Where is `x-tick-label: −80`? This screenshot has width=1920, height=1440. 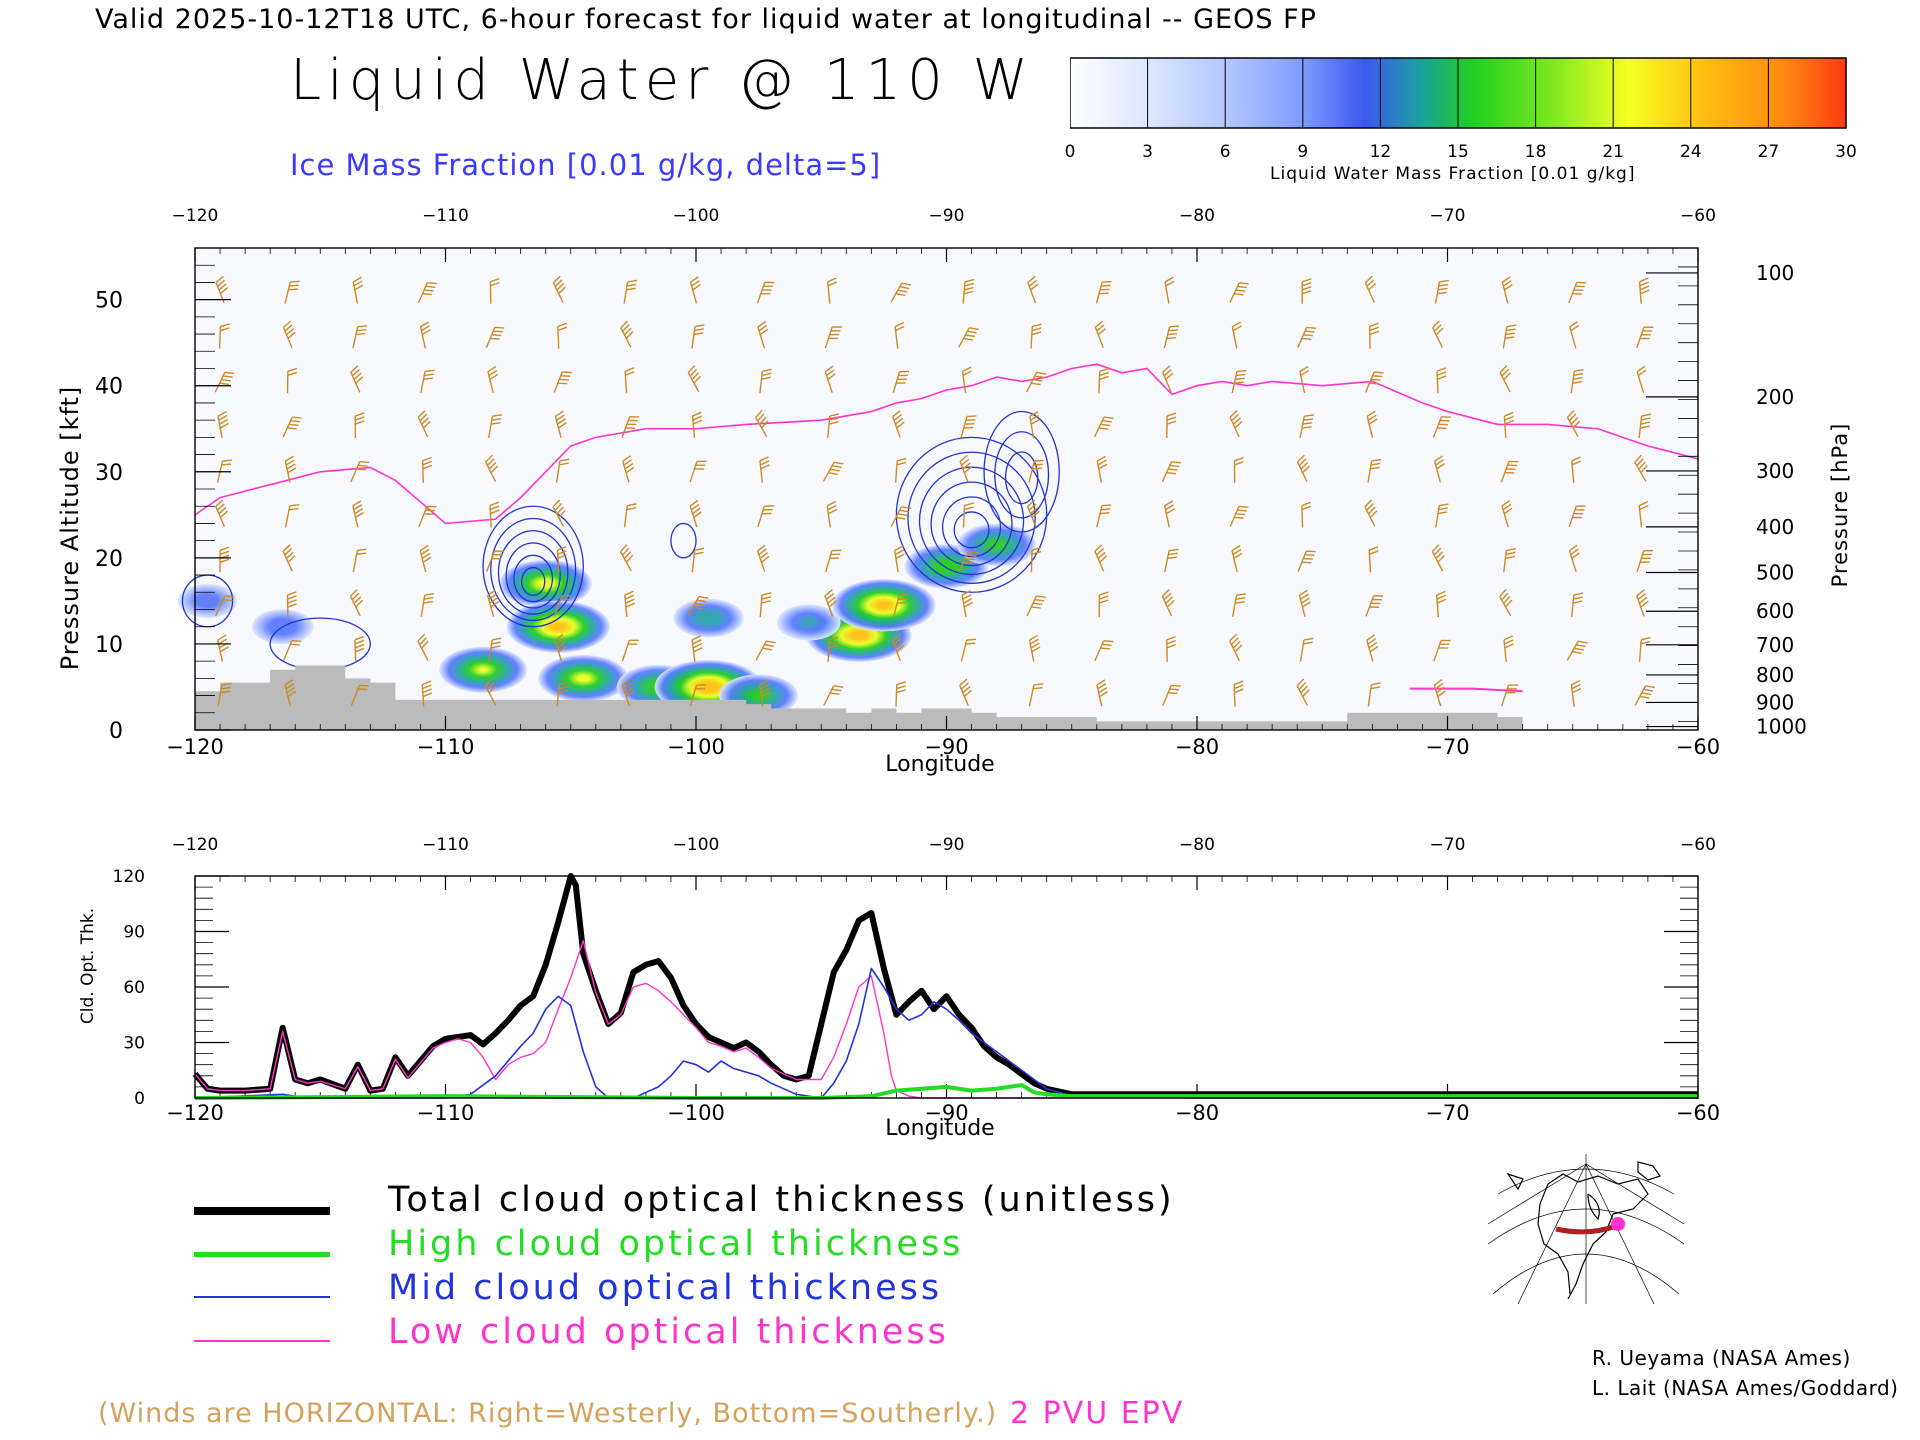
x-tick-label: −80 is located at coordinates (1197, 747).